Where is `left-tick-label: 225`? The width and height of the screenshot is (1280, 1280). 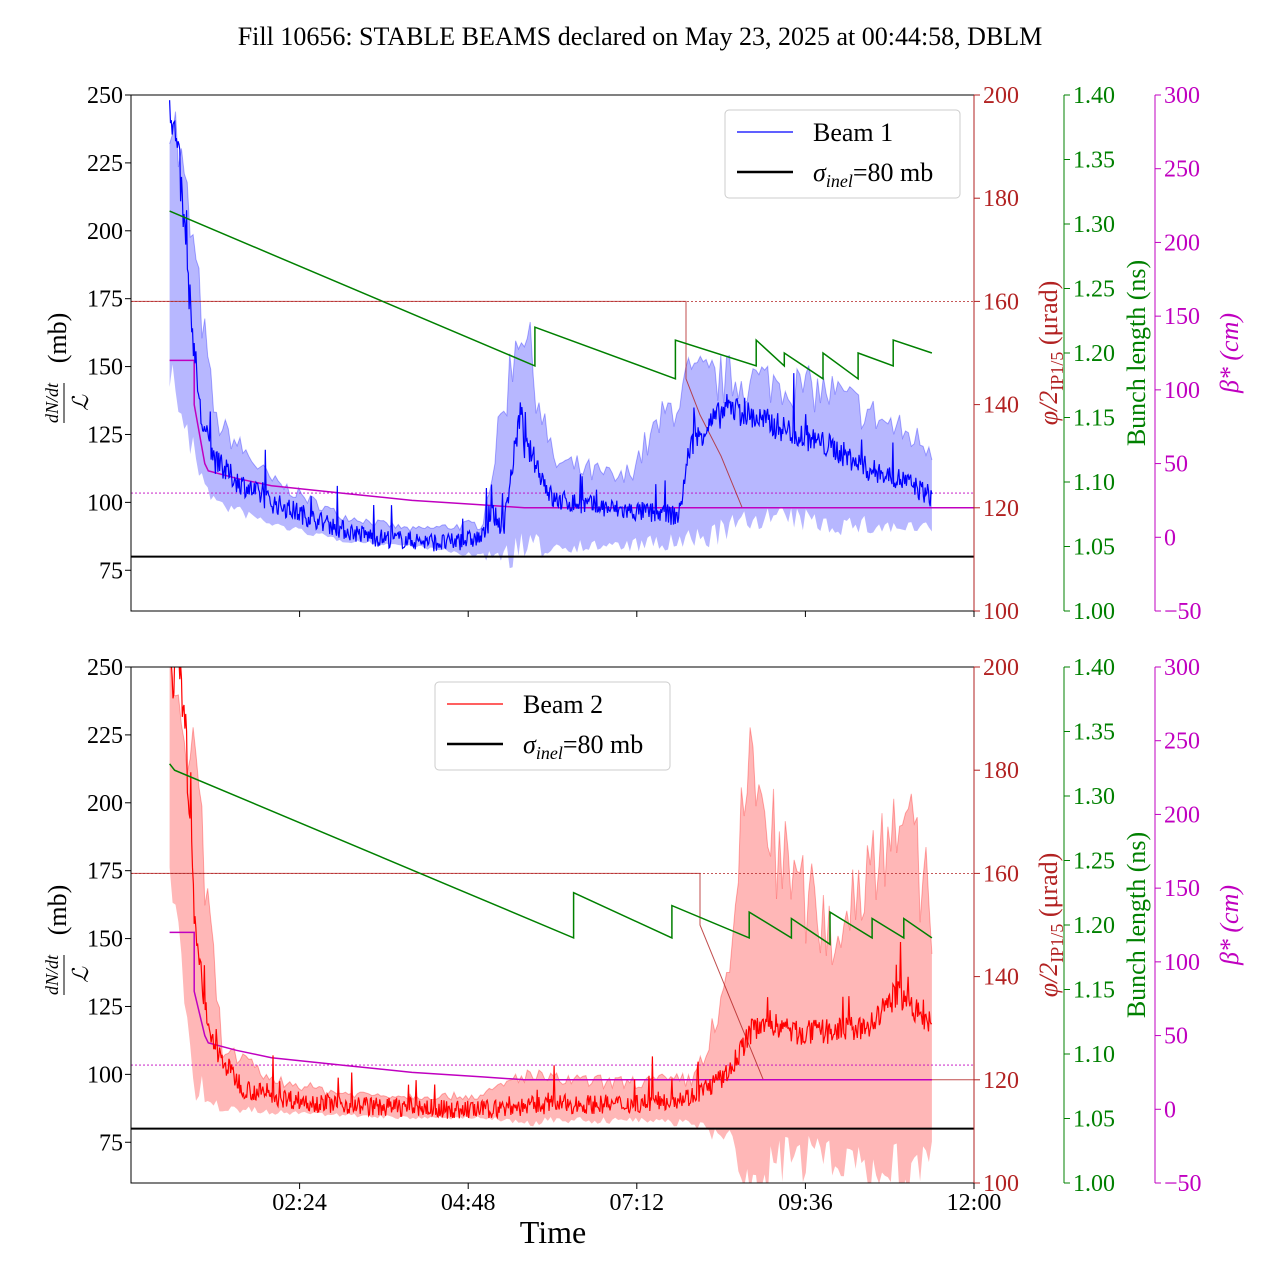 left-tick-label: 225 is located at coordinates (105, 164).